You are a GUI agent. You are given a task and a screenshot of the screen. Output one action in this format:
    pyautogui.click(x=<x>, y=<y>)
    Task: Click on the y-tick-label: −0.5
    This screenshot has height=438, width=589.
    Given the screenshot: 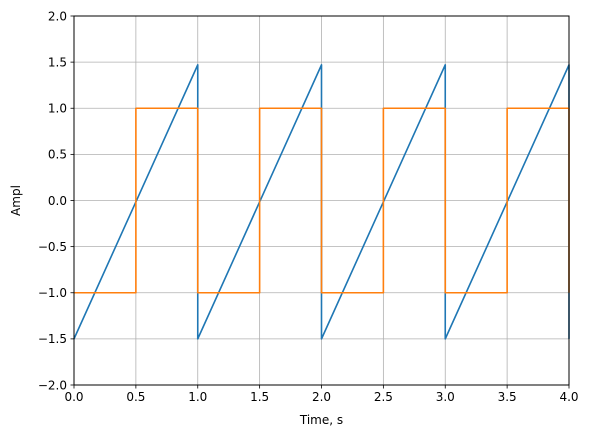 What is the action you would take?
    pyautogui.click(x=52, y=247)
    